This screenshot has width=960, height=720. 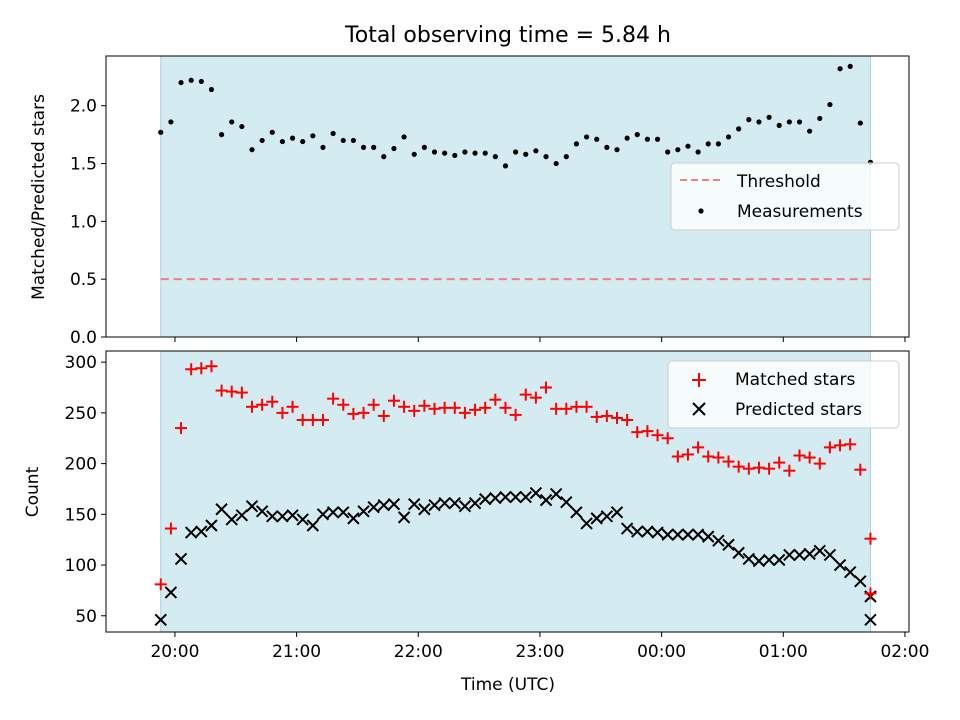 What do you see at coordinates (83, 107) in the screenshot?
I see `y-tick-label: 2.0` at bounding box center [83, 107].